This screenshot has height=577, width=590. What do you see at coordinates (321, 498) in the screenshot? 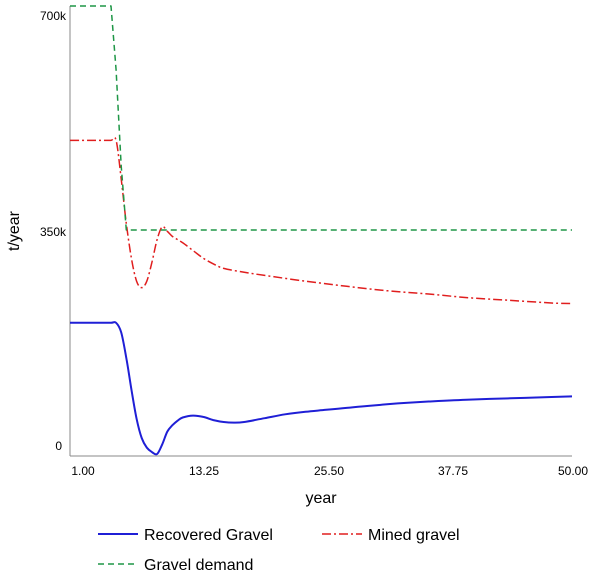
I see `x-axis-title: year` at bounding box center [321, 498].